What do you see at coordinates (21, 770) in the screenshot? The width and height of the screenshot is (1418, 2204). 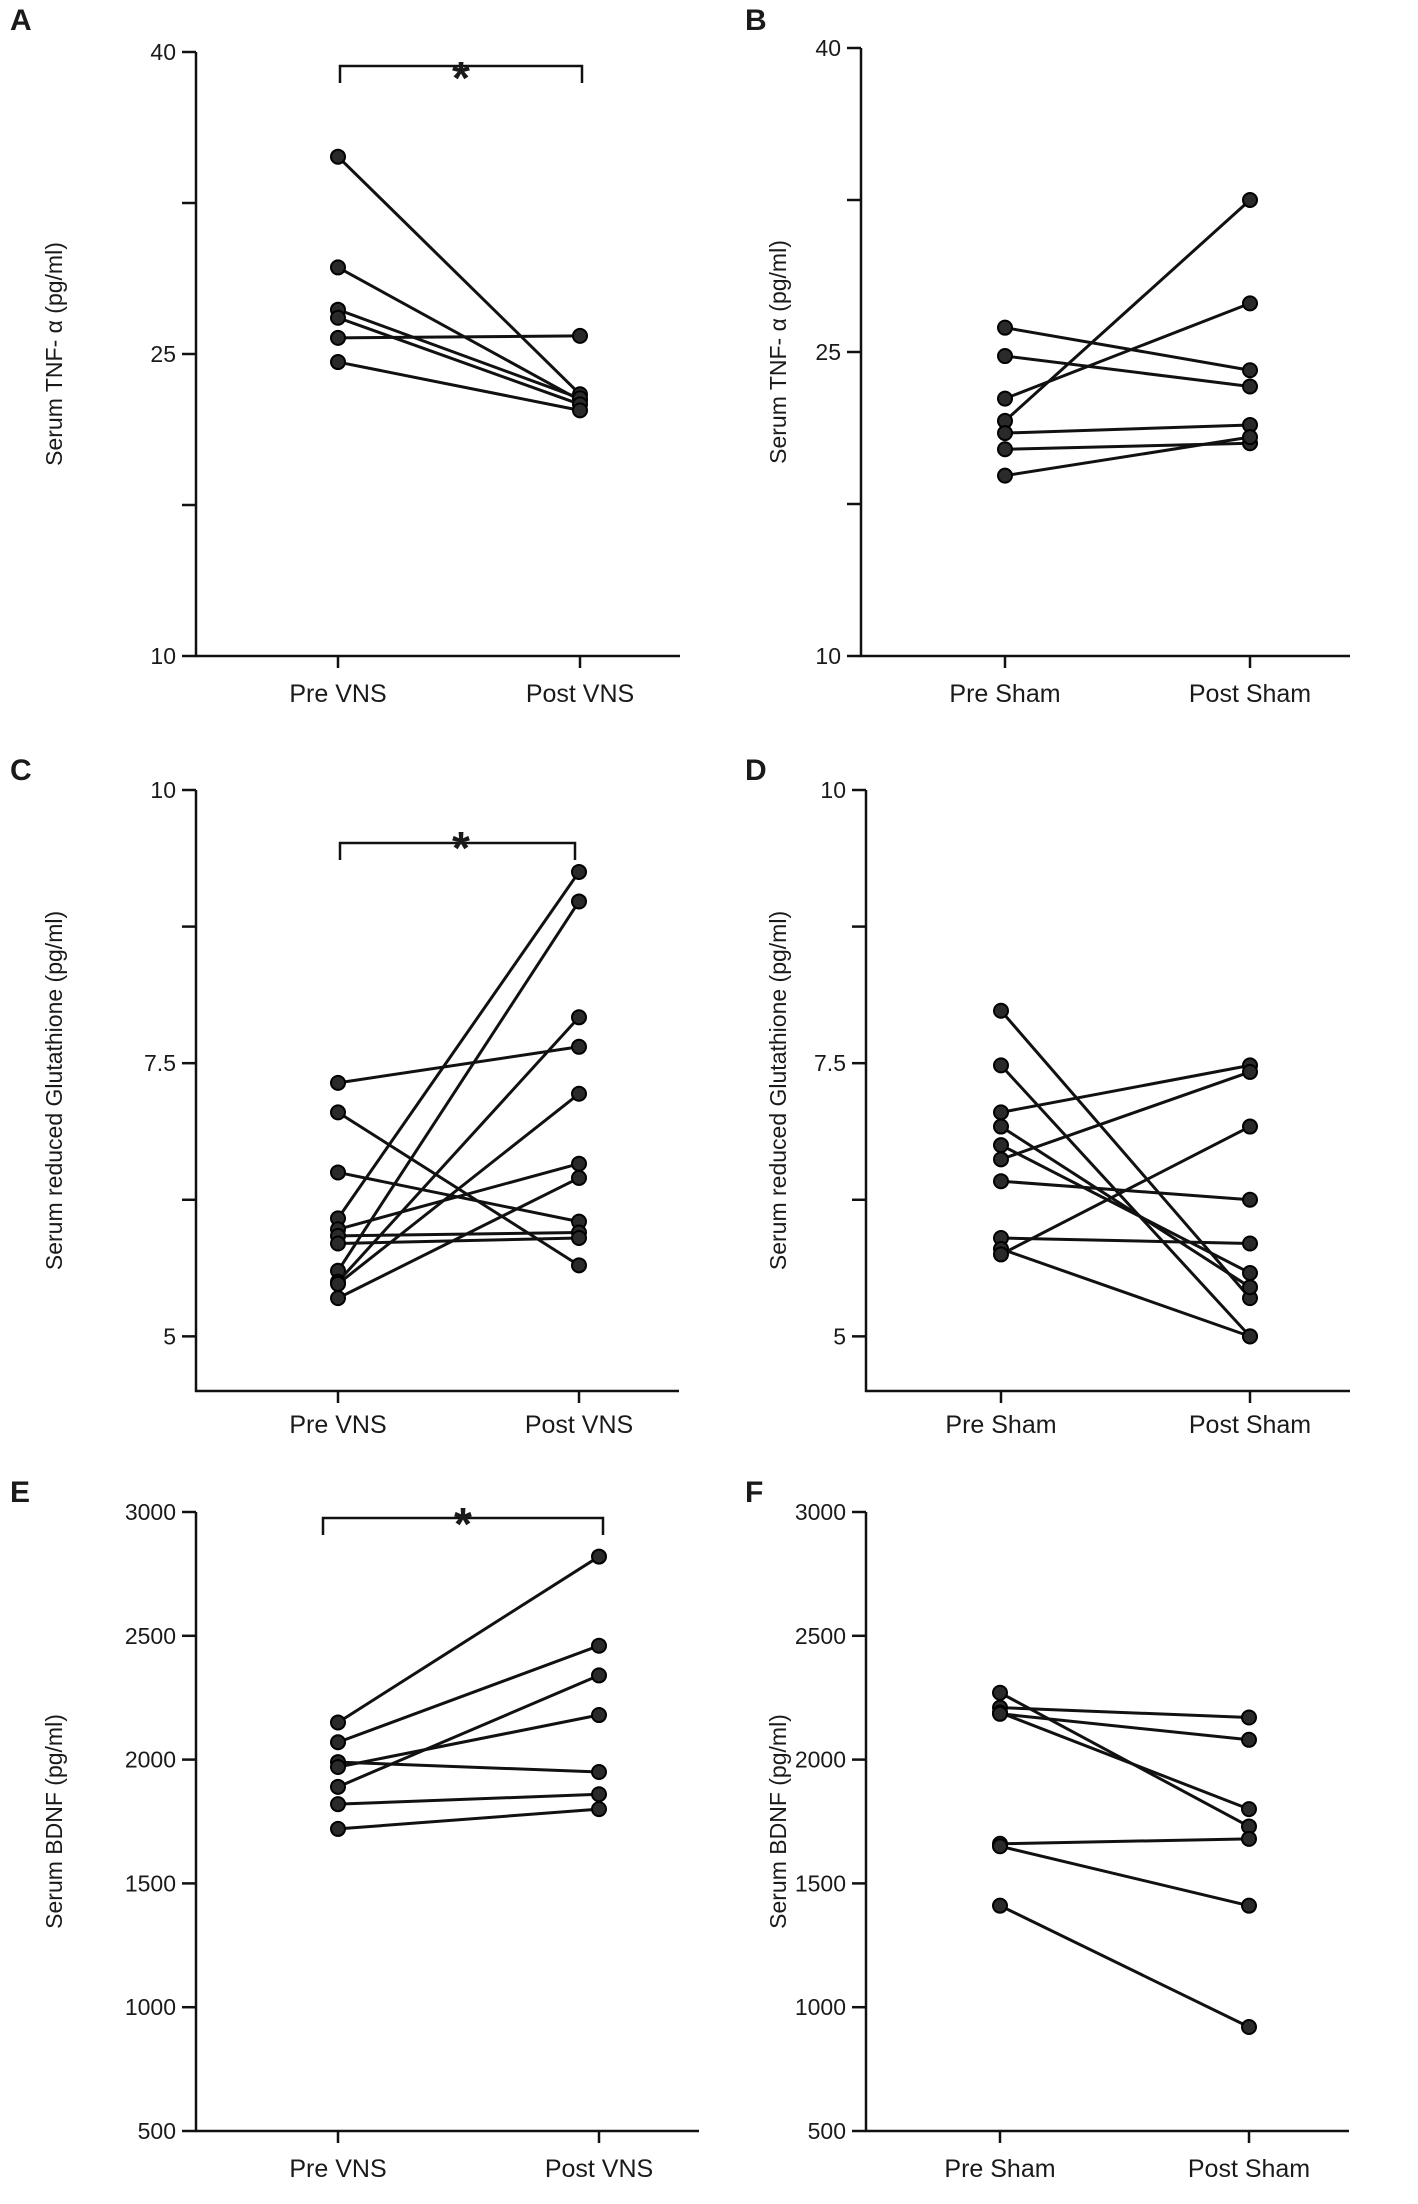 I see `panel-letter: C` at bounding box center [21, 770].